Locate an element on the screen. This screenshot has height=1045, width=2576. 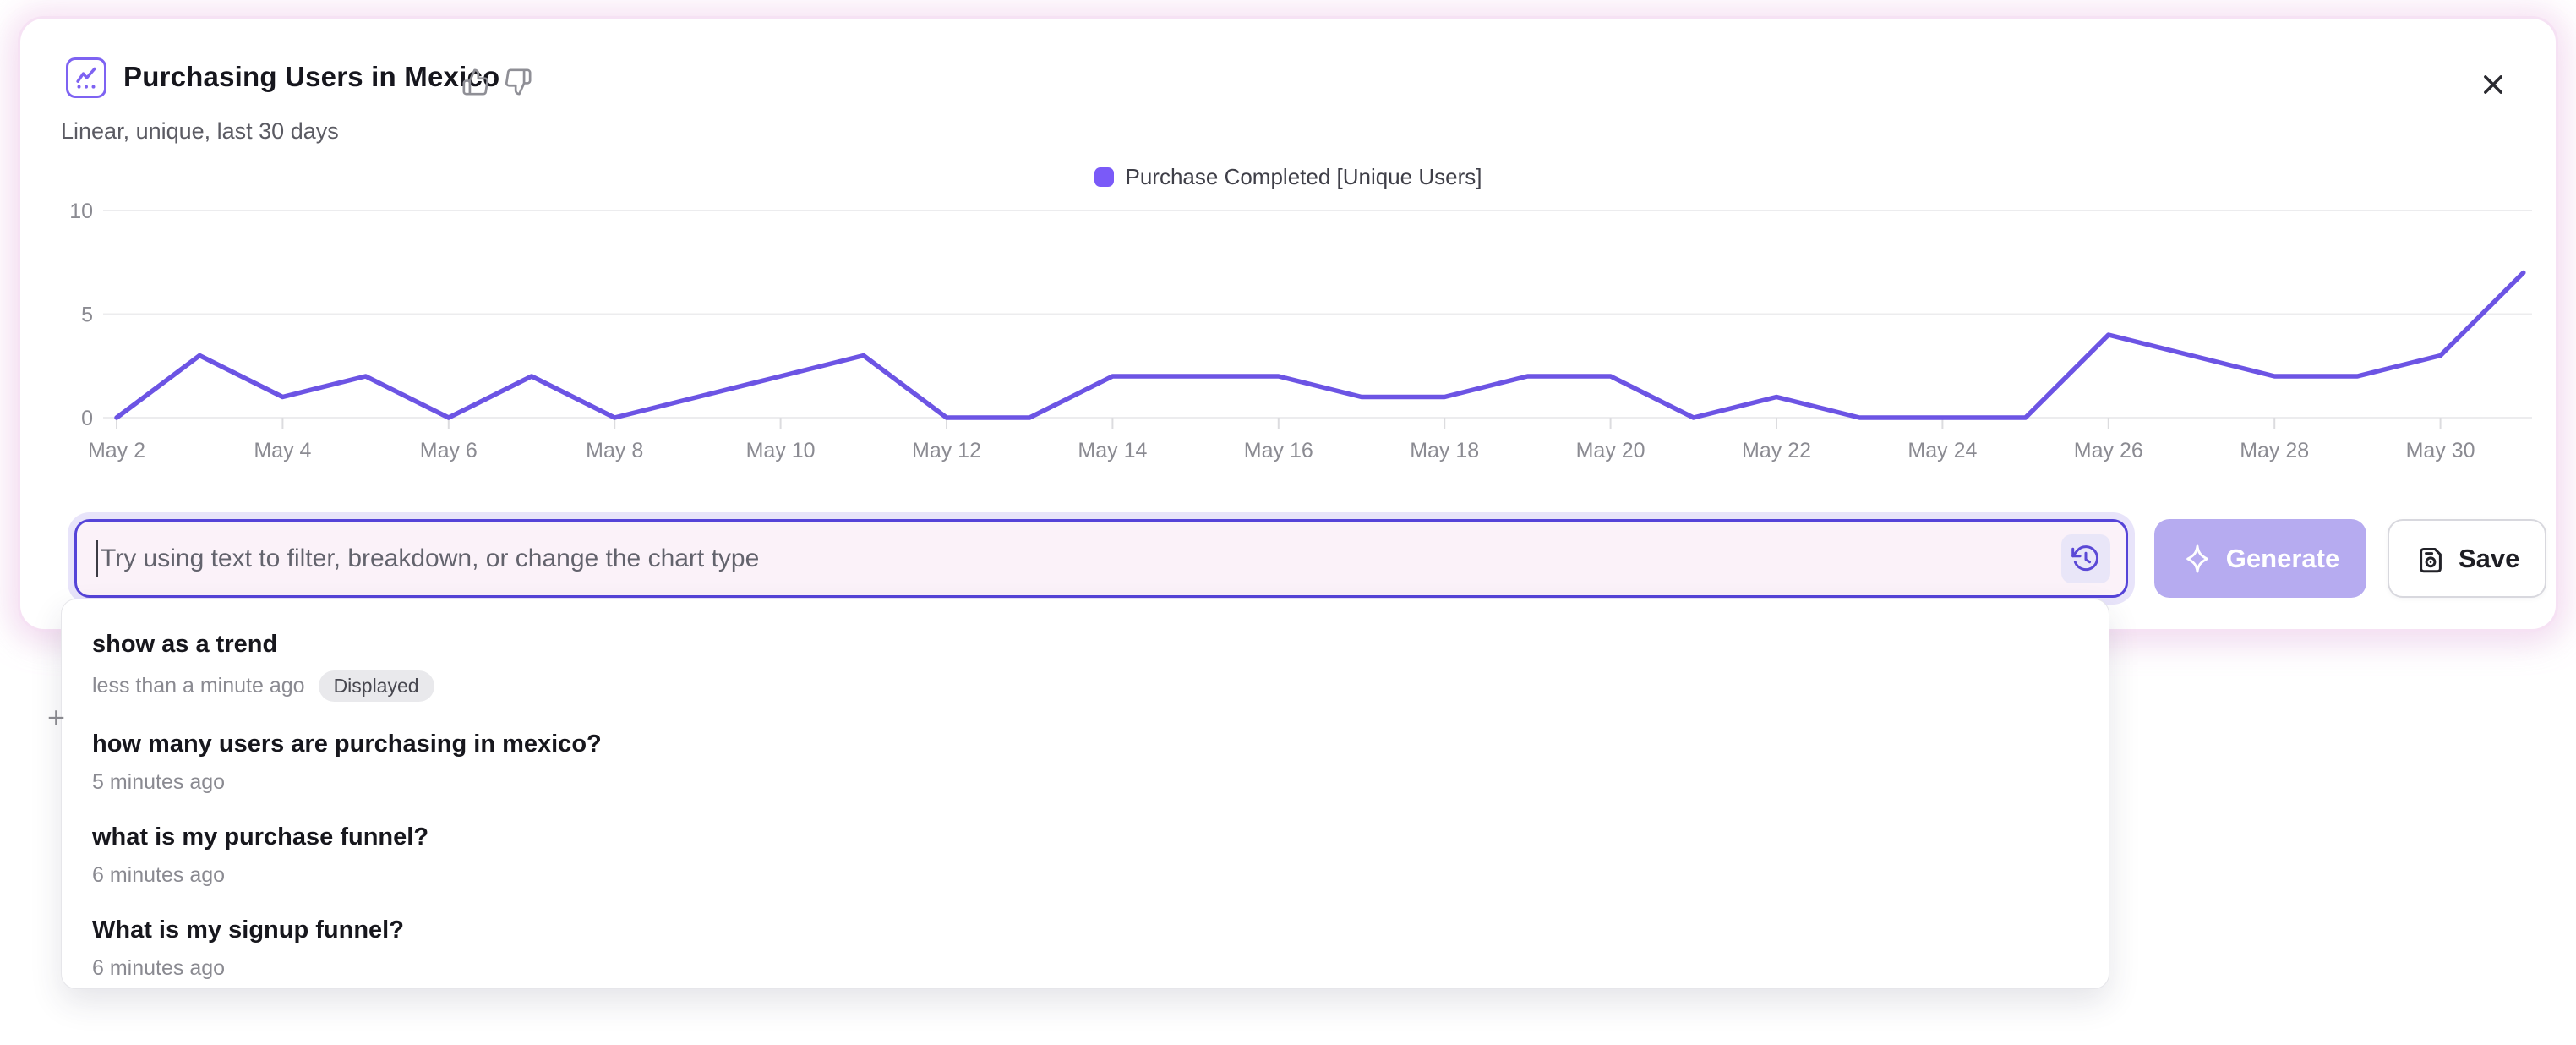
generate-button: Generate is located at coordinates (2260, 558).